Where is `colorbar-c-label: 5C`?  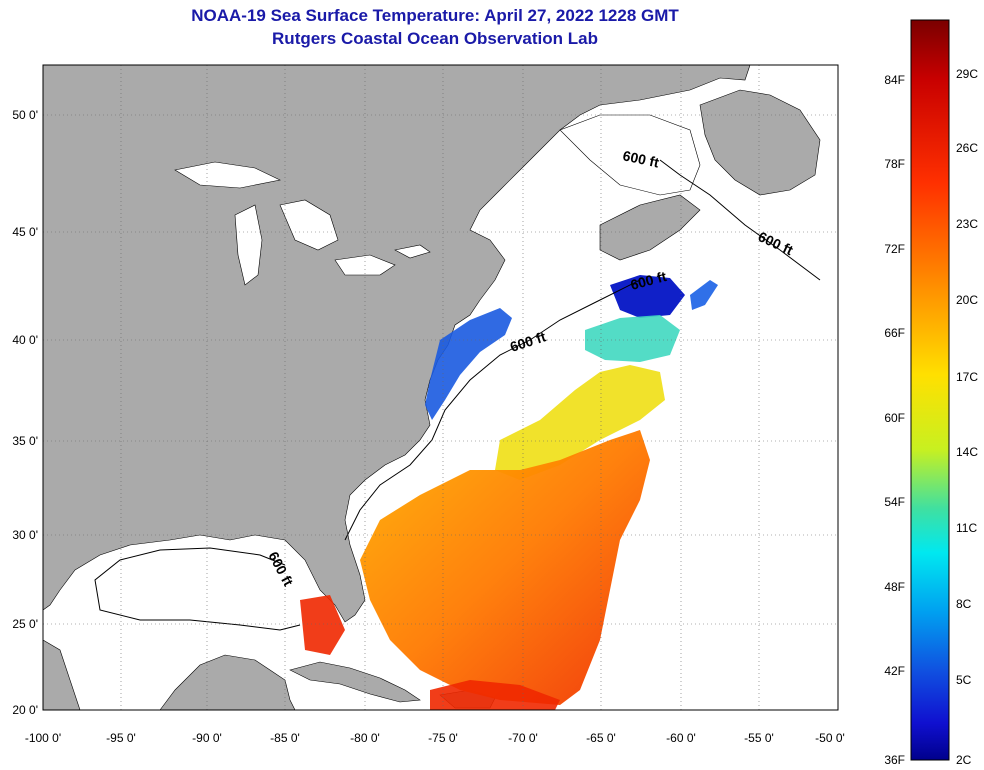
colorbar-c-label: 5C is located at coordinates (964, 680).